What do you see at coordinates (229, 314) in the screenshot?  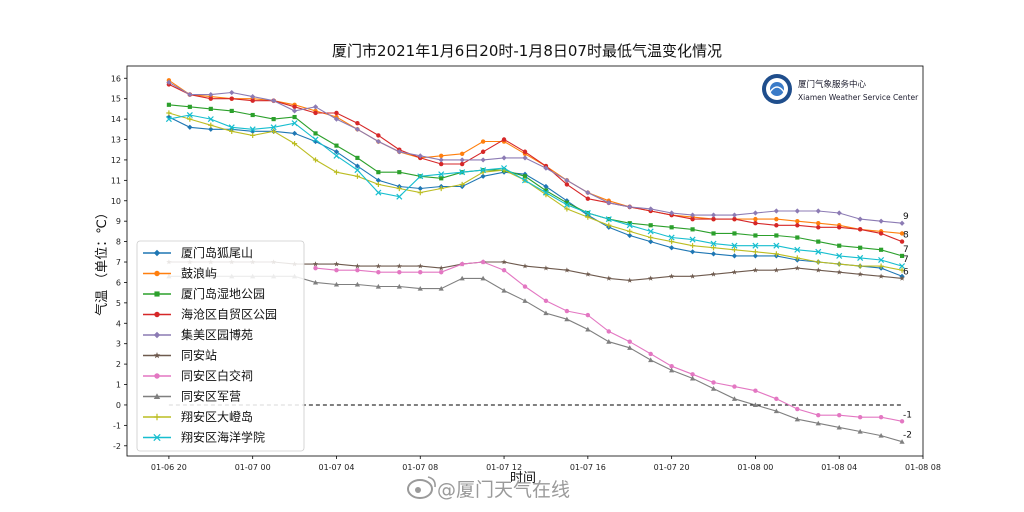 I see `legend-label: 海沧区自贸区公园` at bounding box center [229, 314].